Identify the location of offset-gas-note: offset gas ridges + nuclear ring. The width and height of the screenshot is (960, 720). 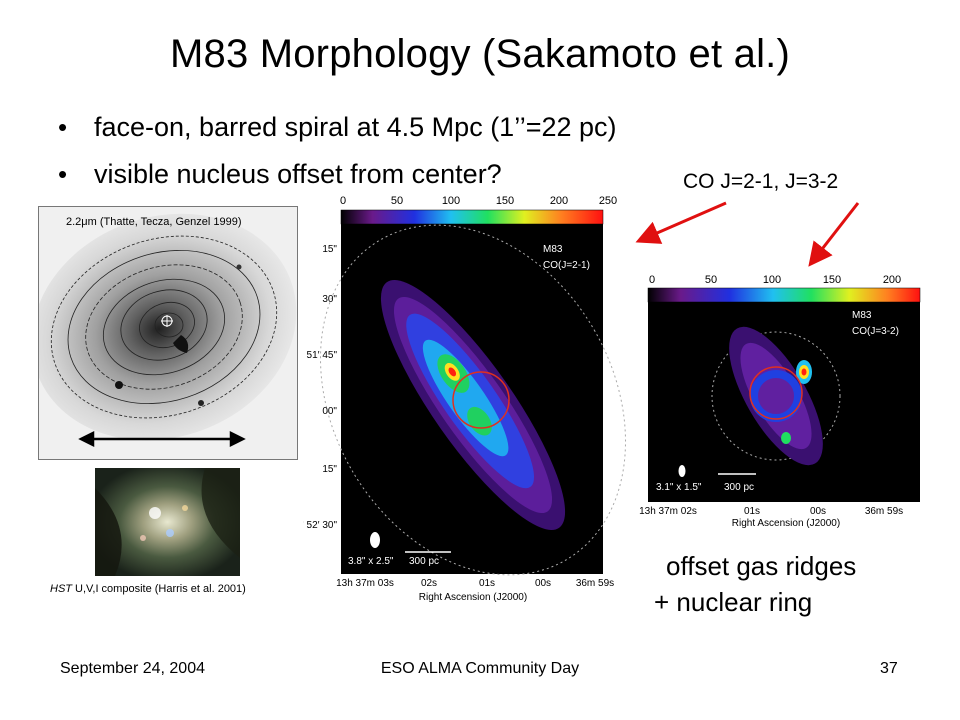
(755, 584).